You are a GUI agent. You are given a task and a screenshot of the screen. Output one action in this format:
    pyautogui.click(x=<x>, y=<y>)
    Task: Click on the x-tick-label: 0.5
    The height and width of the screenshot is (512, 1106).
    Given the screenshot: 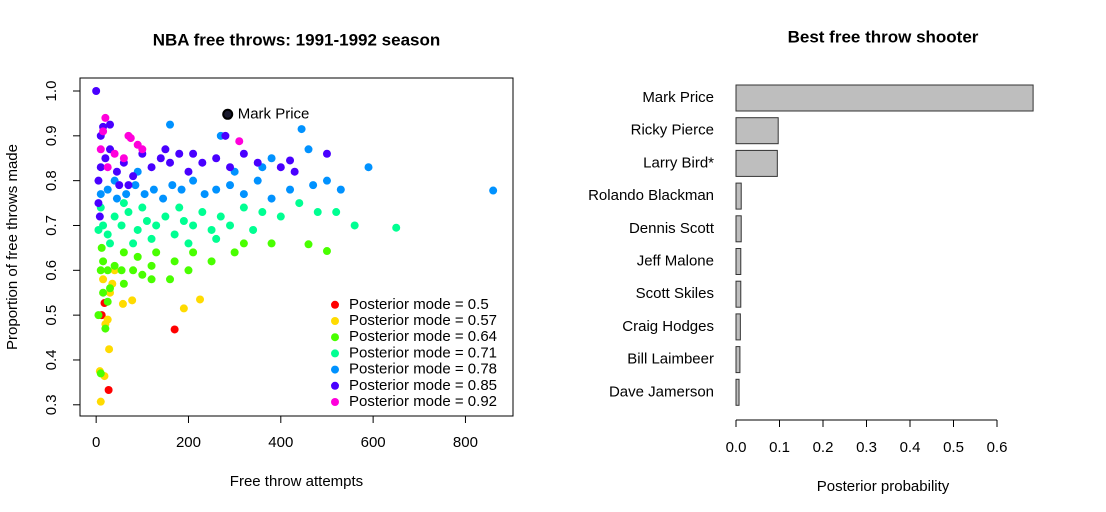 What is the action you would take?
    pyautogui.click(x=953, y=447)
    